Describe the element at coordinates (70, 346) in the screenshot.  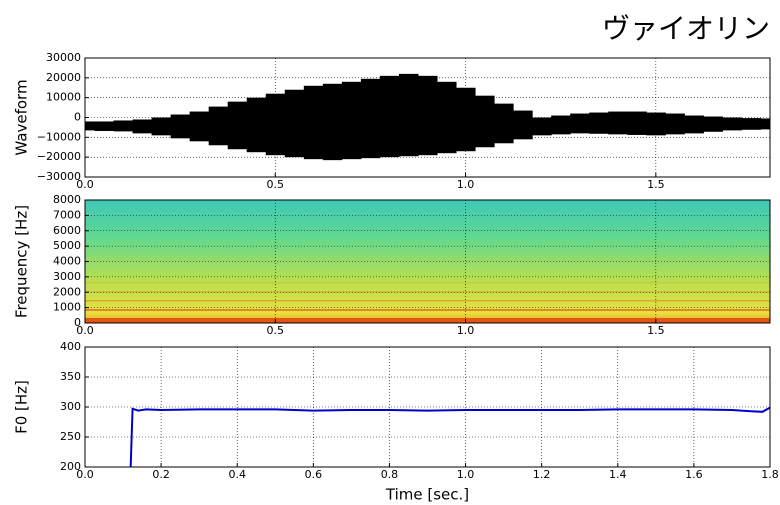
I see `y-tick-label: 400` at that location.